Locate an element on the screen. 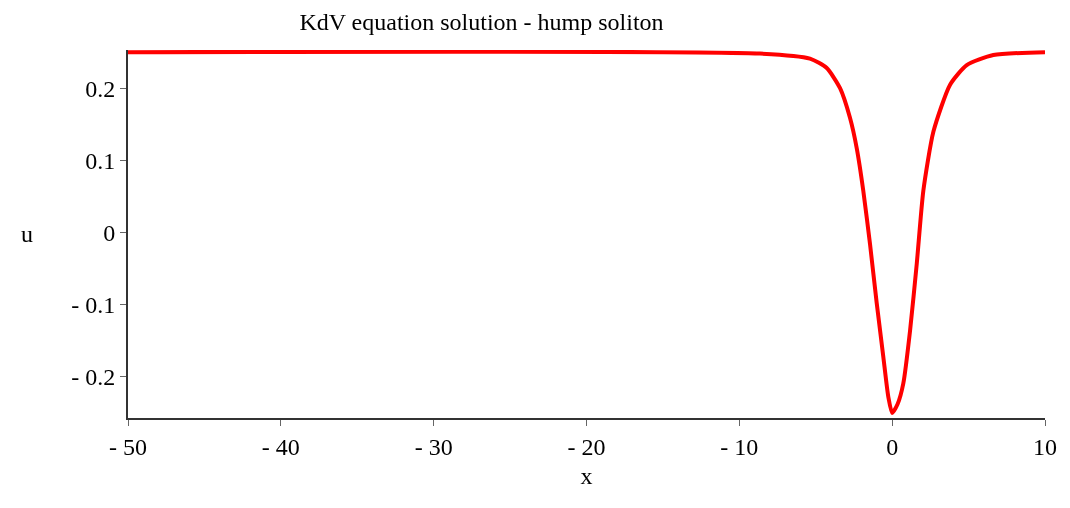 Image resolution: width=1070 pixels, height=508 pixels. x-tick-label: - 40 is located at coordinates (280, 446).